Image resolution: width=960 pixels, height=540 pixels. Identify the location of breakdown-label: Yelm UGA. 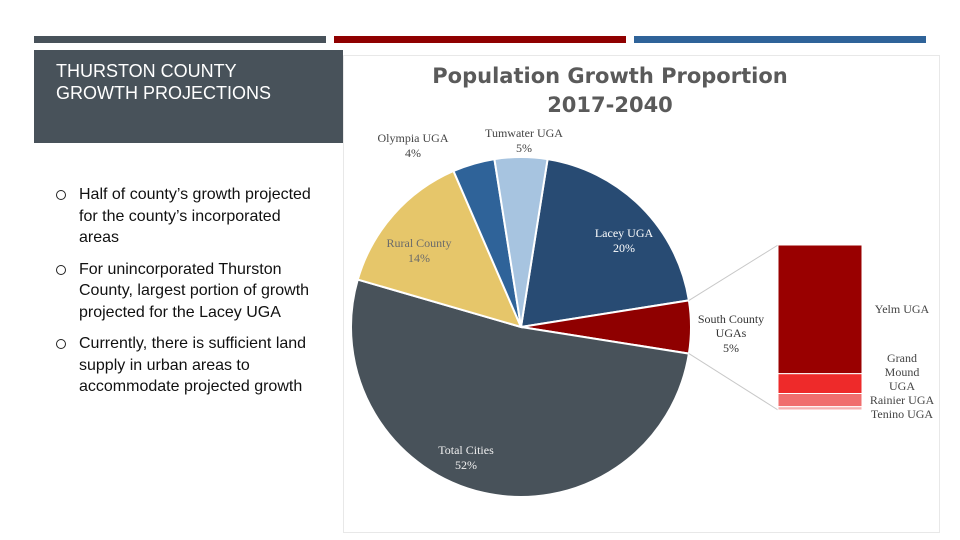
(902, 309).